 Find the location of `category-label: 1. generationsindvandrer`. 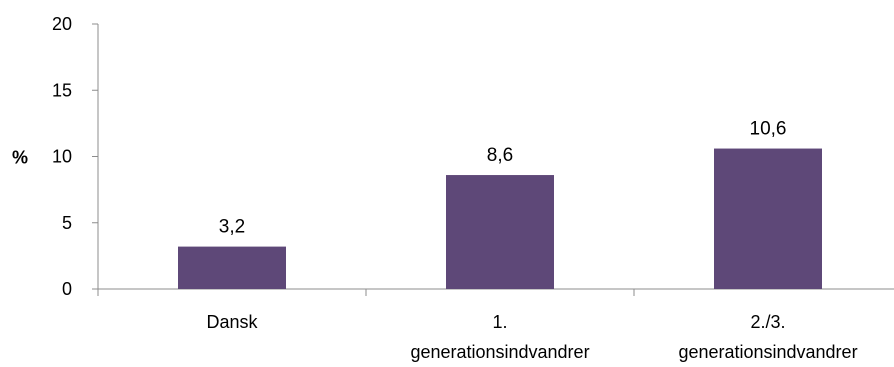

category-label: 1. generationsindvandrer is located at coordinates (499, 337).